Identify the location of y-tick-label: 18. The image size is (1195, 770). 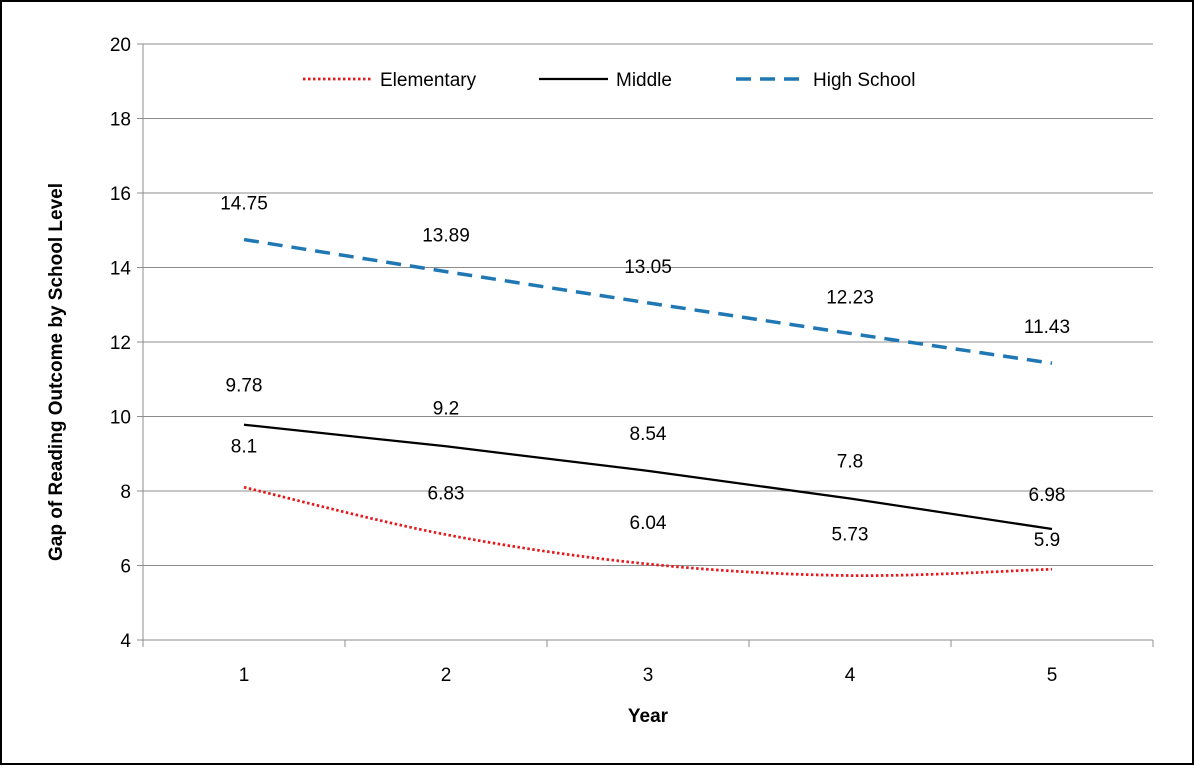
(120, 120).